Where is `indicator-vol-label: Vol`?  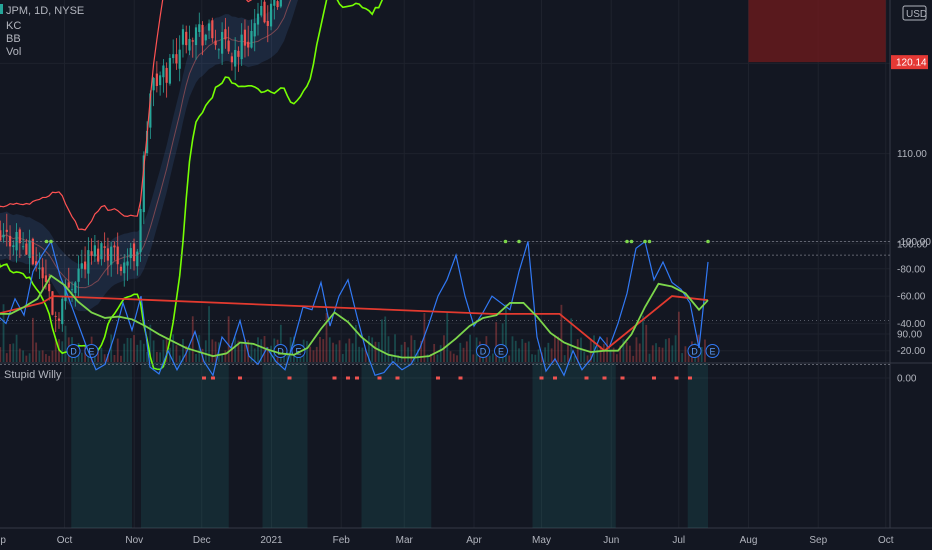 indicator-vol-label: Vol is located at coordinates (13, 52).